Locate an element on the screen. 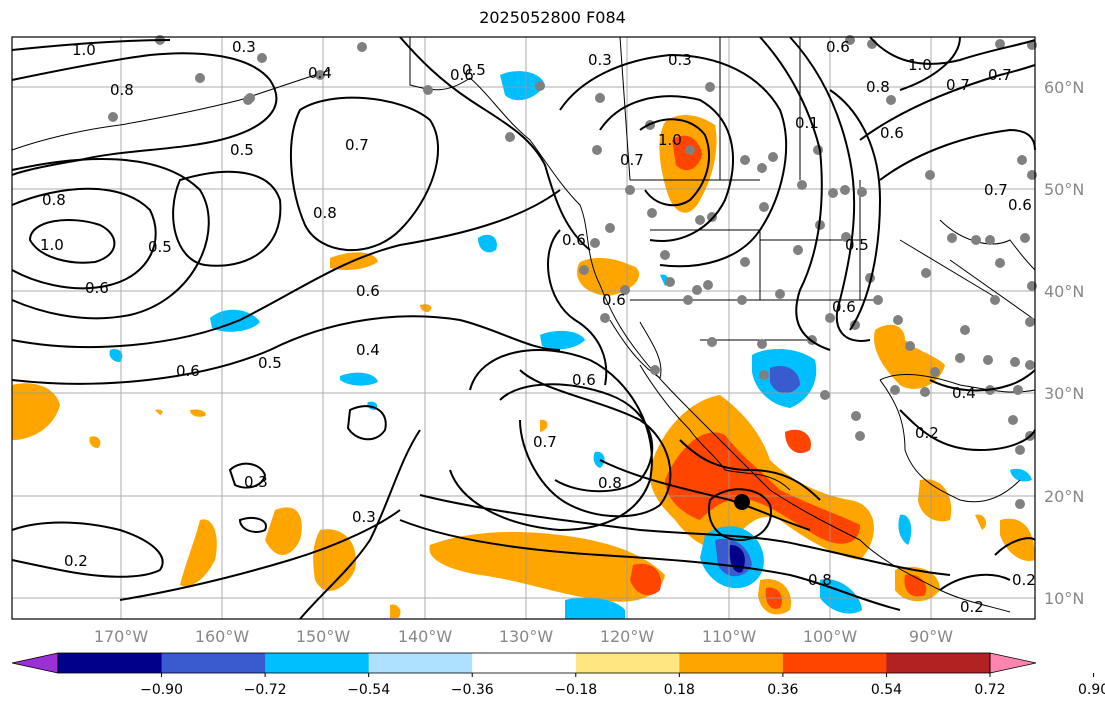 This screenshot has height=712, width=1105. lon-label: 100°W is located at coordinates (830, 636).